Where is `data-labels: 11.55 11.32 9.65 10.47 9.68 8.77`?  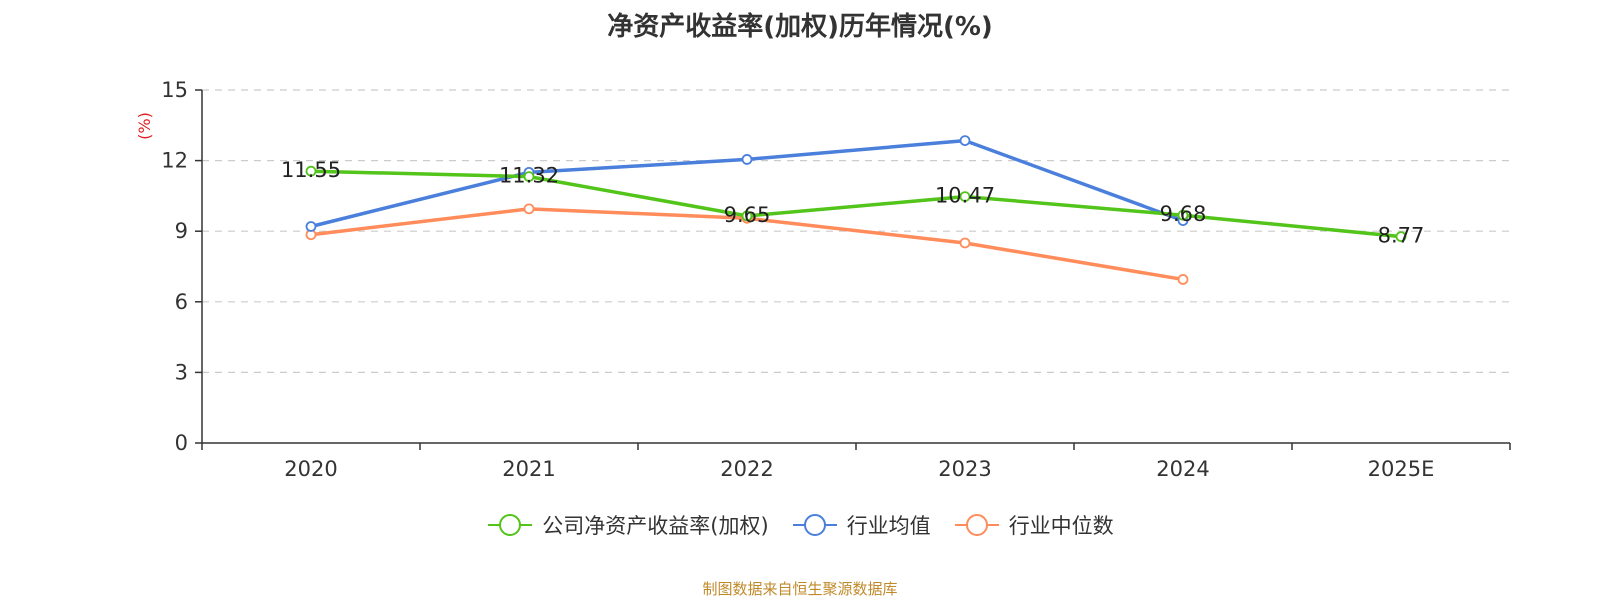 data-labels: 11.55 11.32 9.65 10.47 9.68 8.77 is located at coordinates (852, 202).